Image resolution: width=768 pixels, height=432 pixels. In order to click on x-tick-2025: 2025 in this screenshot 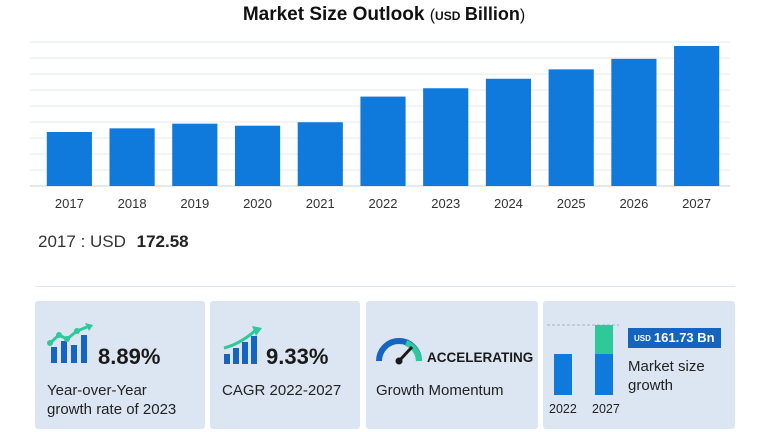, I will do `click(571, 203)`.